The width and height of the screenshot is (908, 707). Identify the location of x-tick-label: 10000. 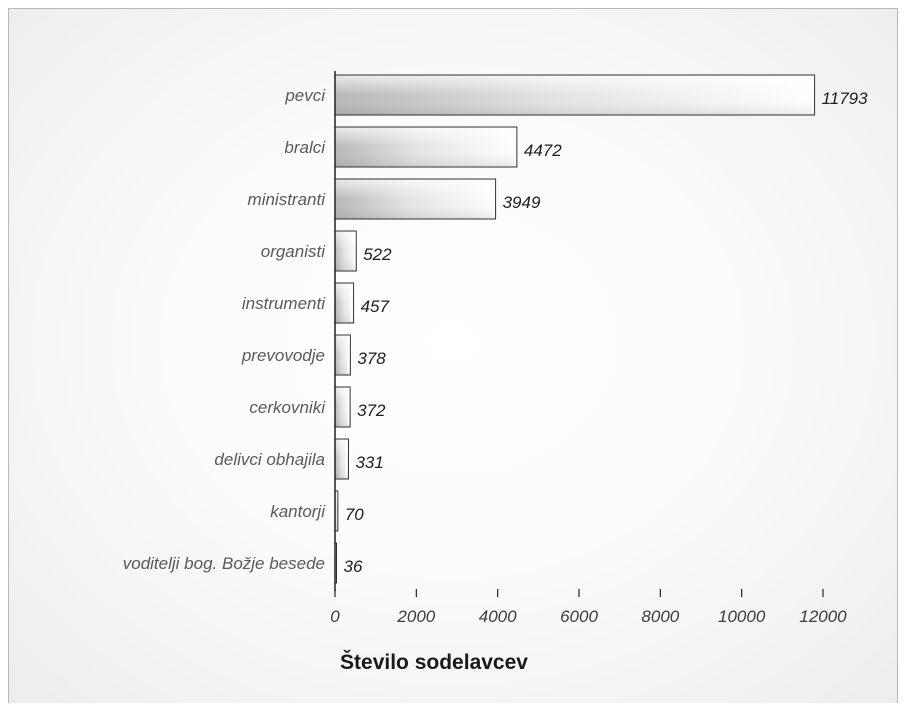
(742, 616).